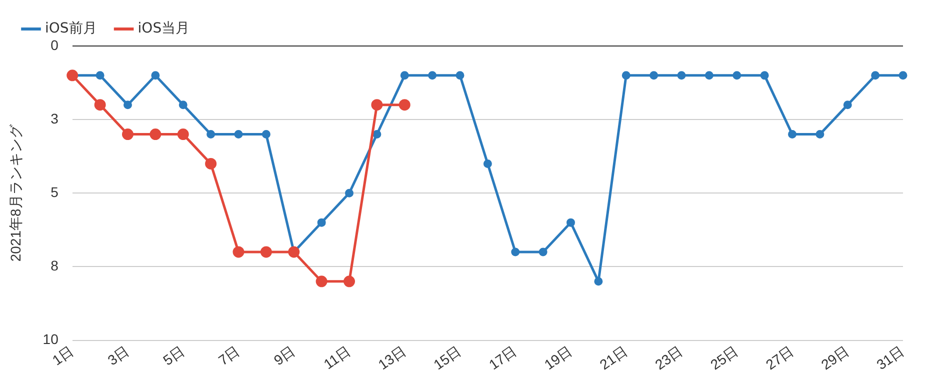 This screenshot has width=933, height=379. I want to click on x-tick-label: 29日, so click(835, 357).